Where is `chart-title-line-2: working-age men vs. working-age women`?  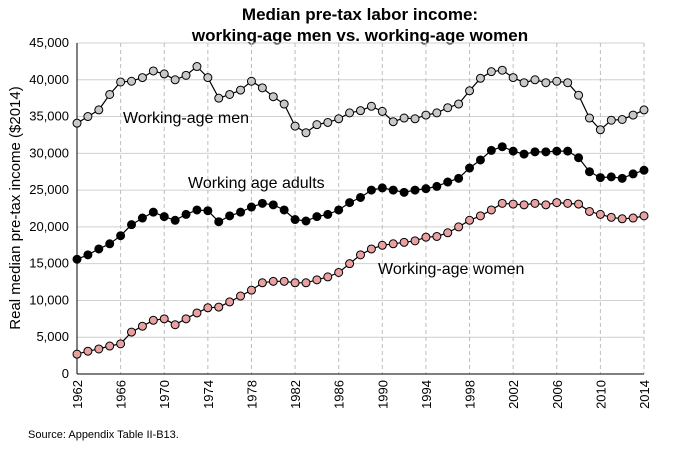 chart-title-line-2: working-age men vs. working-age women is located at coordinates (360, 35).